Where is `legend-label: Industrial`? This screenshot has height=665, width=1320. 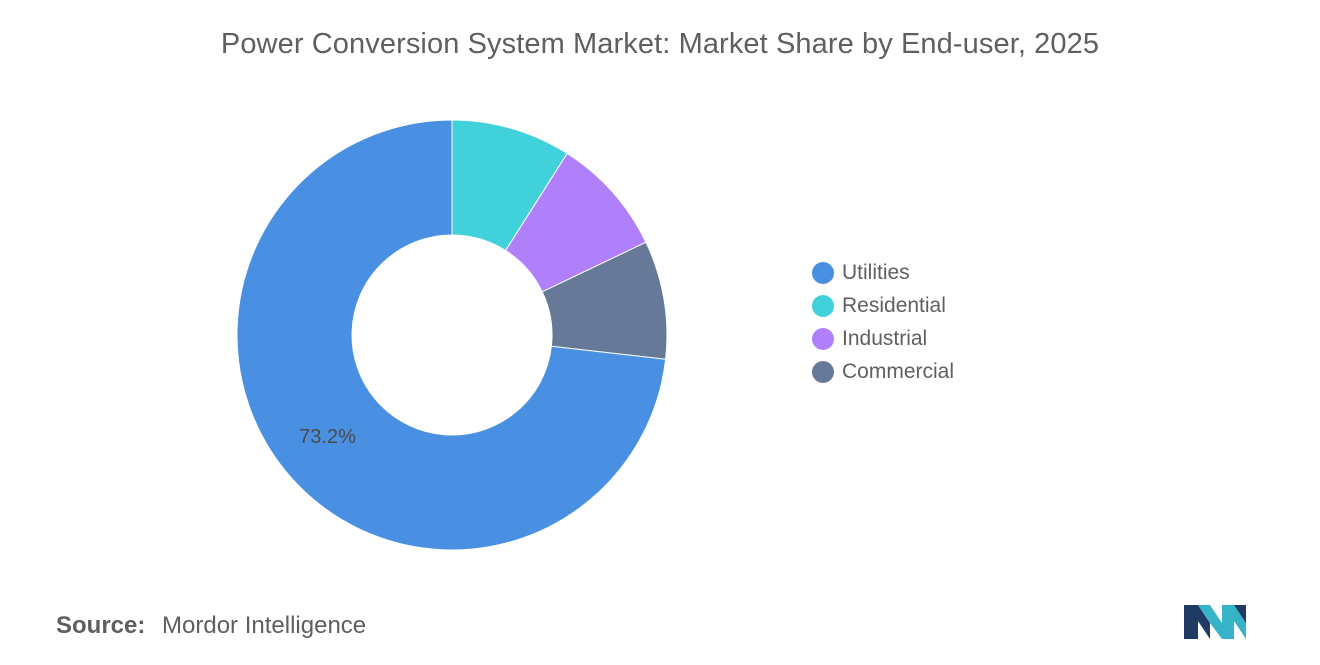 legend-label: Industrial is located at coordinates (885, 338).